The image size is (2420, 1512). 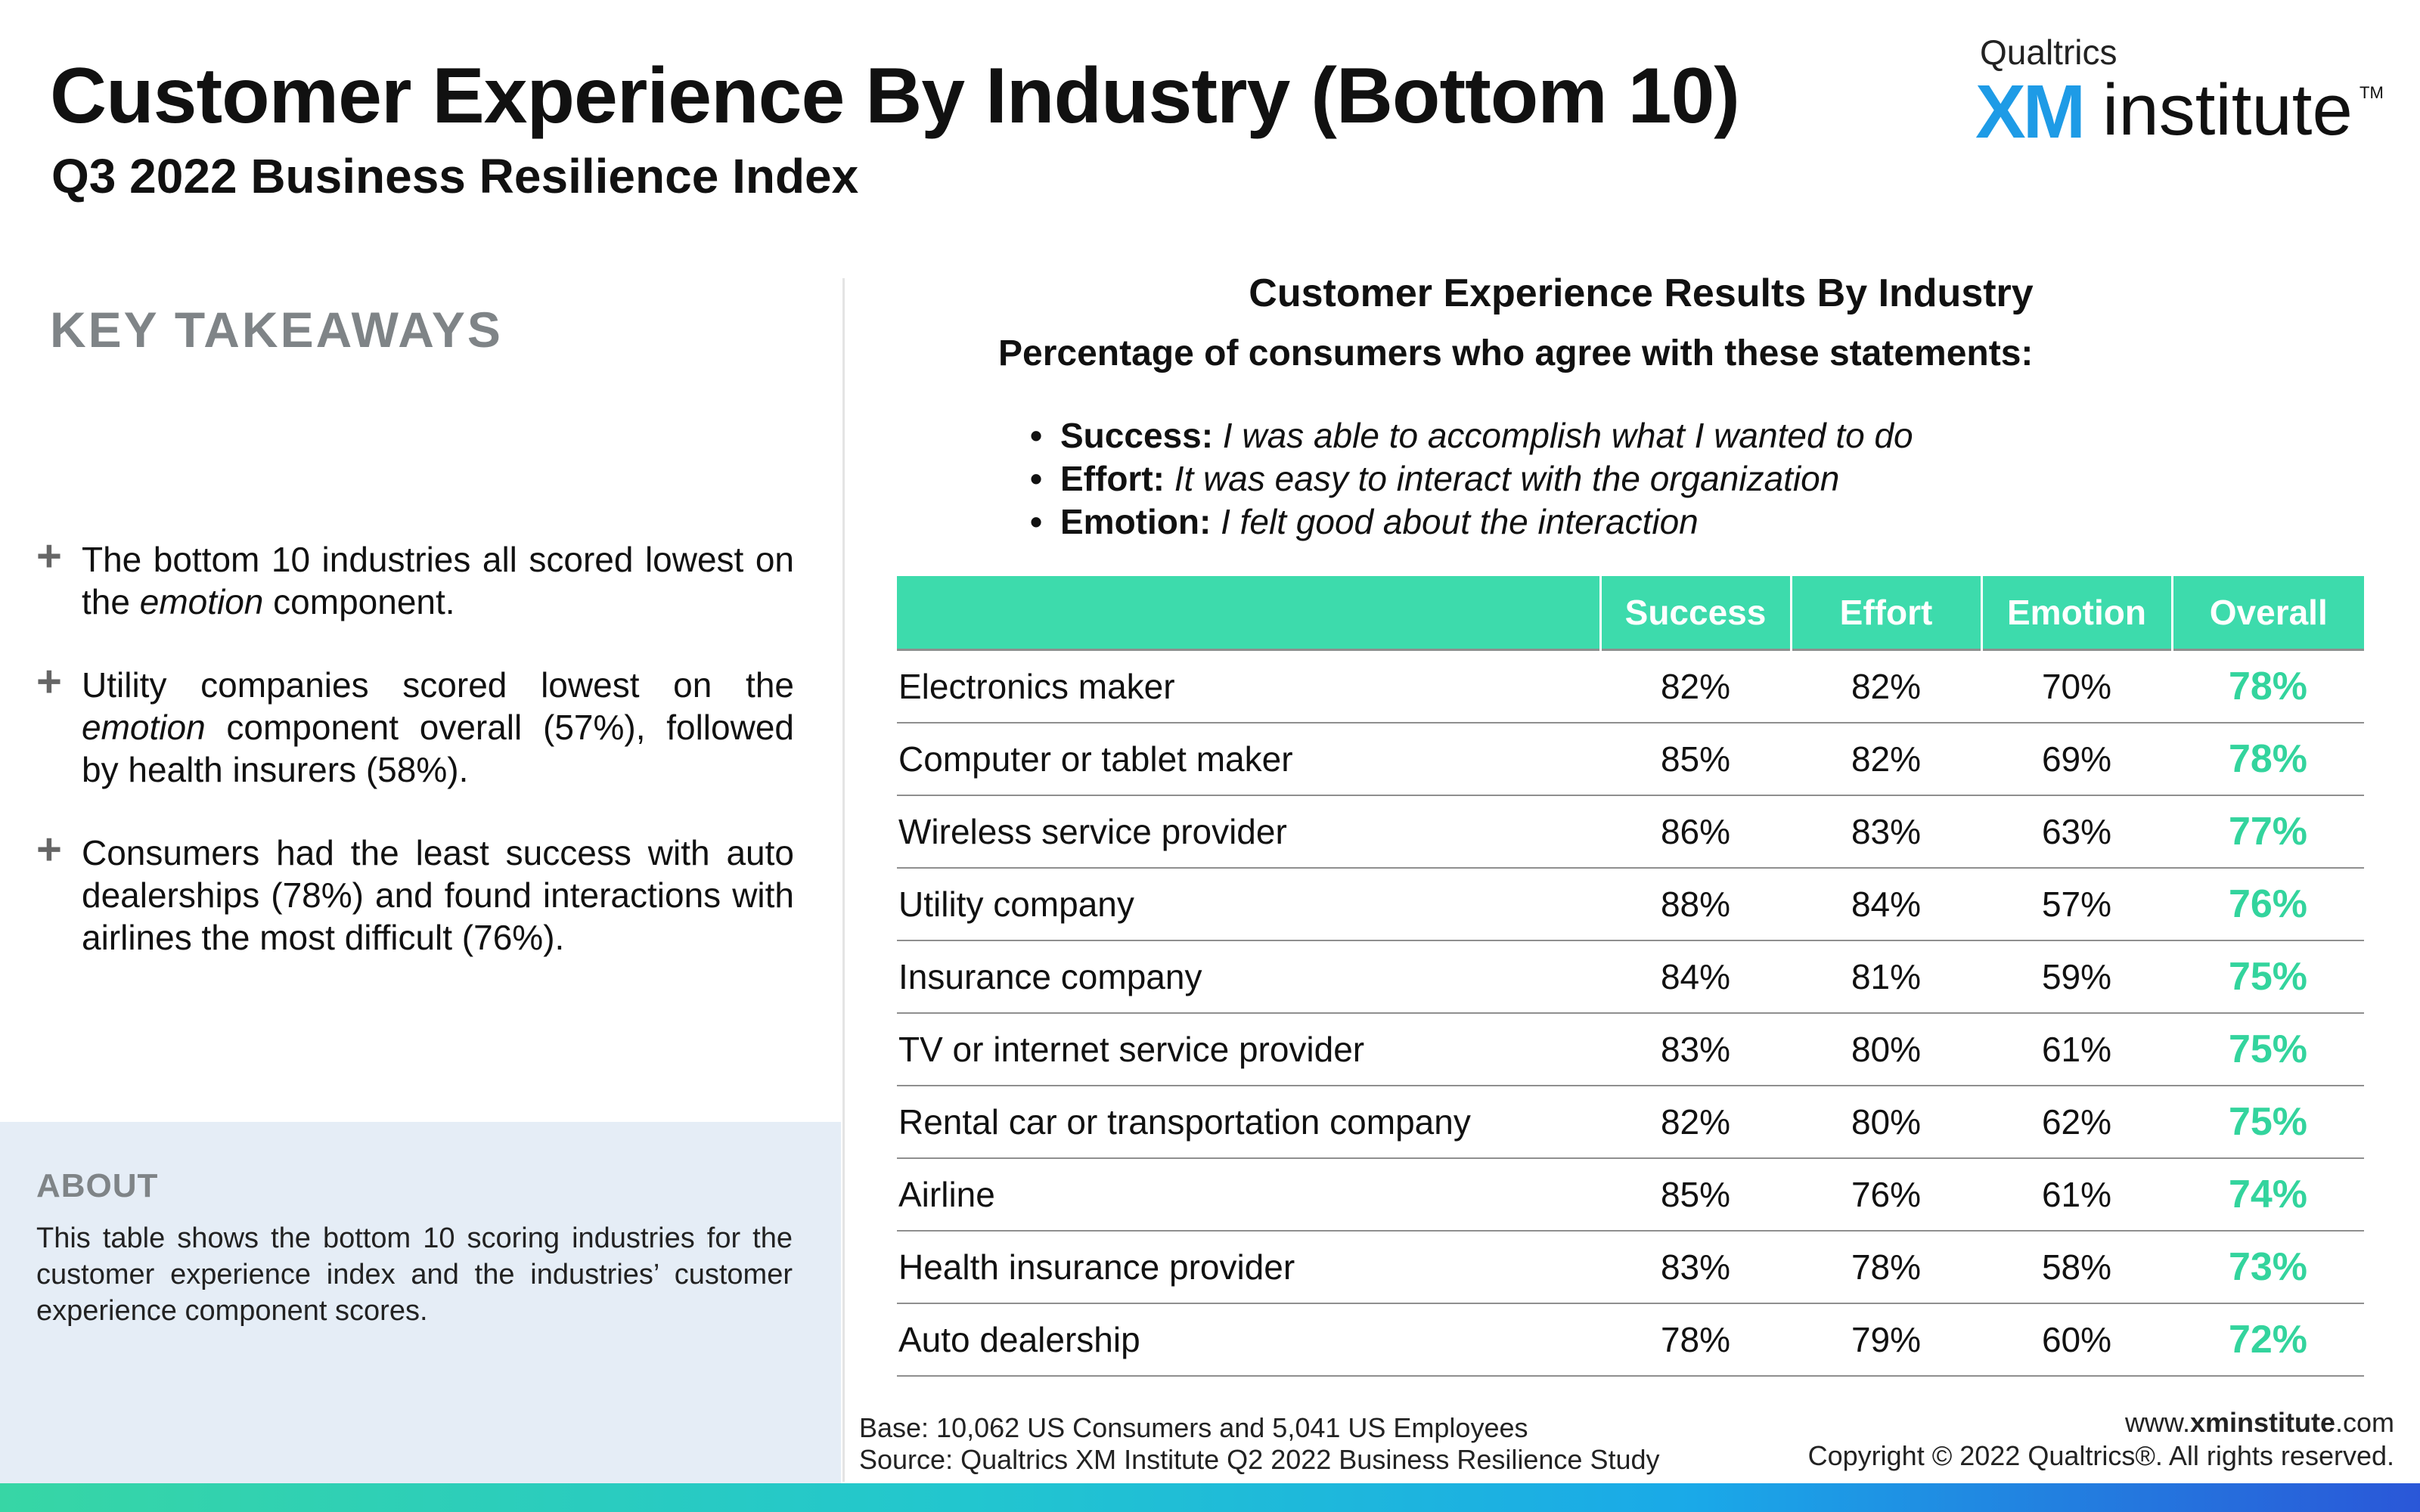 What do you see at coordinates (1248, 1267) in the screenshot?
I see `cell-industry: Health insurance provider` at bounding box center [1248, 1267].